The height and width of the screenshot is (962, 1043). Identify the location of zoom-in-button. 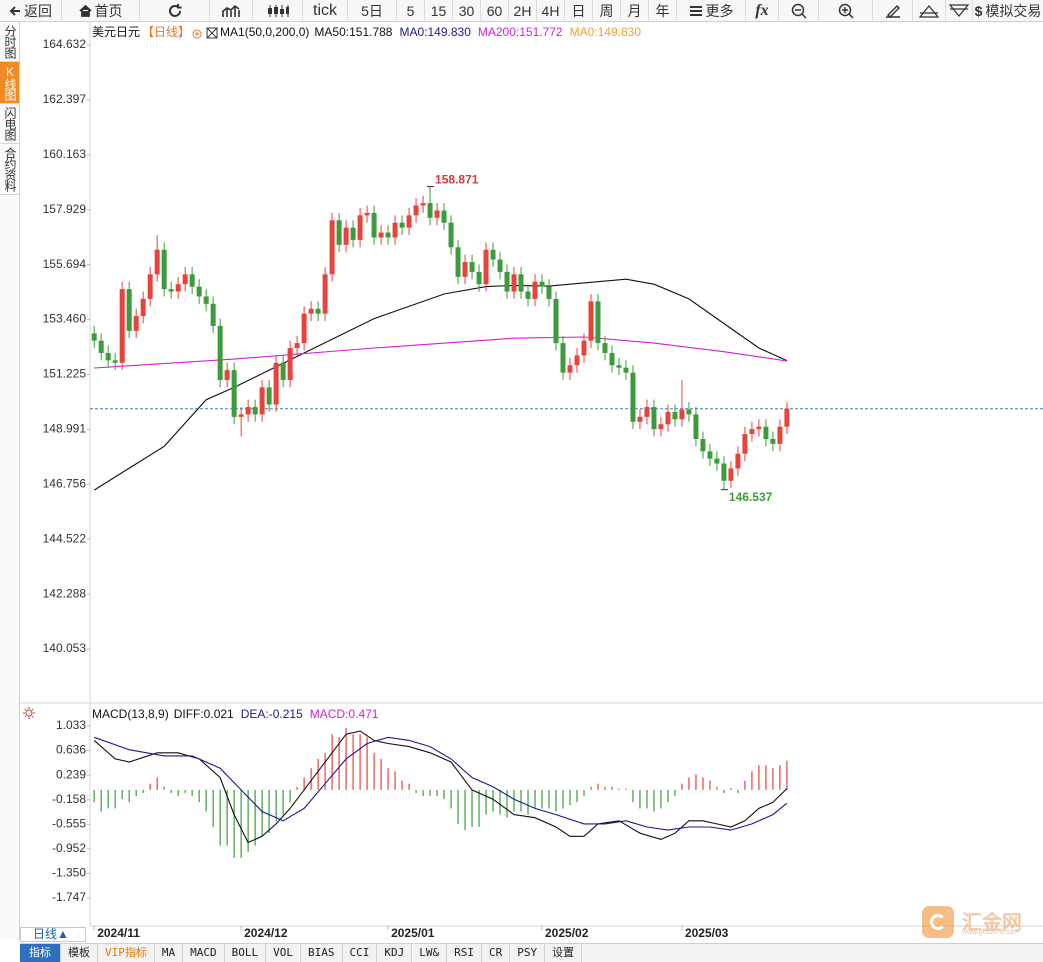
(846, 10).